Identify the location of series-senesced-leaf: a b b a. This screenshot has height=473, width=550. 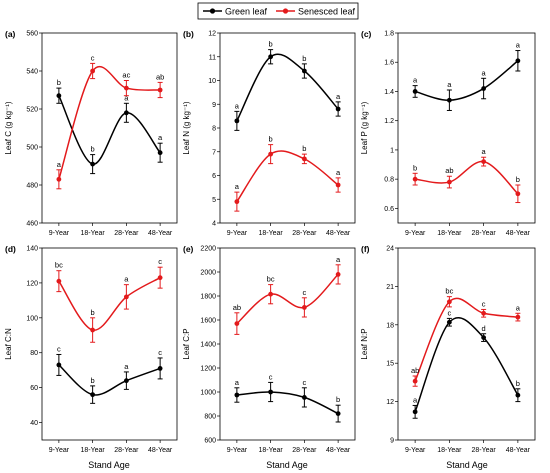
(287, 173).